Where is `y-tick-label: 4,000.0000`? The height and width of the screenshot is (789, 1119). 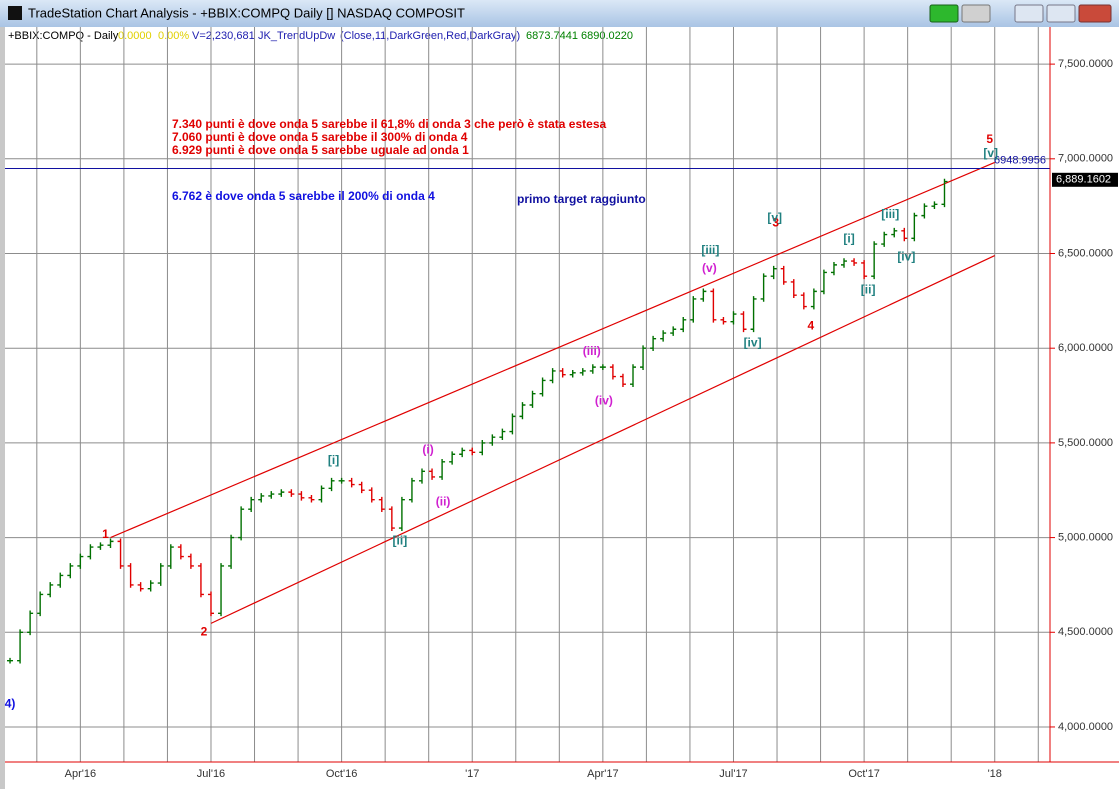 y-tick-label: 4,000.0000 is located at coordinates (1085, 727).